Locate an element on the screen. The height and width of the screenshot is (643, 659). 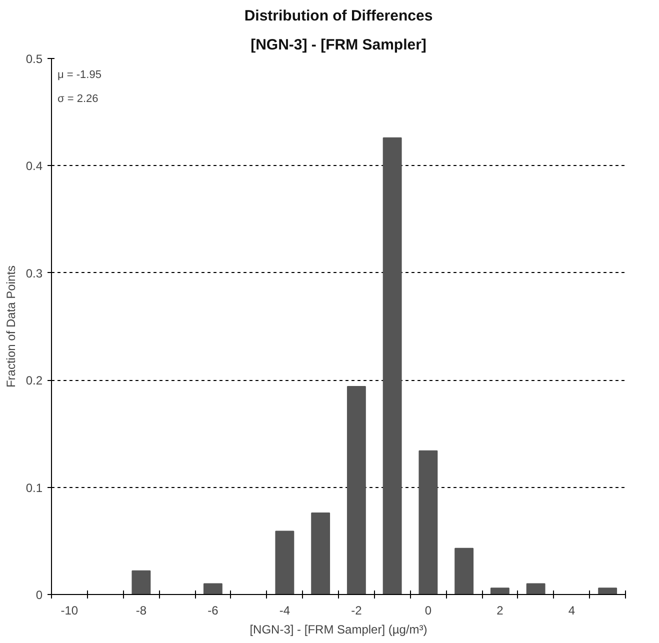
x-tick-label: -4 is located at coordinates (284, 611).